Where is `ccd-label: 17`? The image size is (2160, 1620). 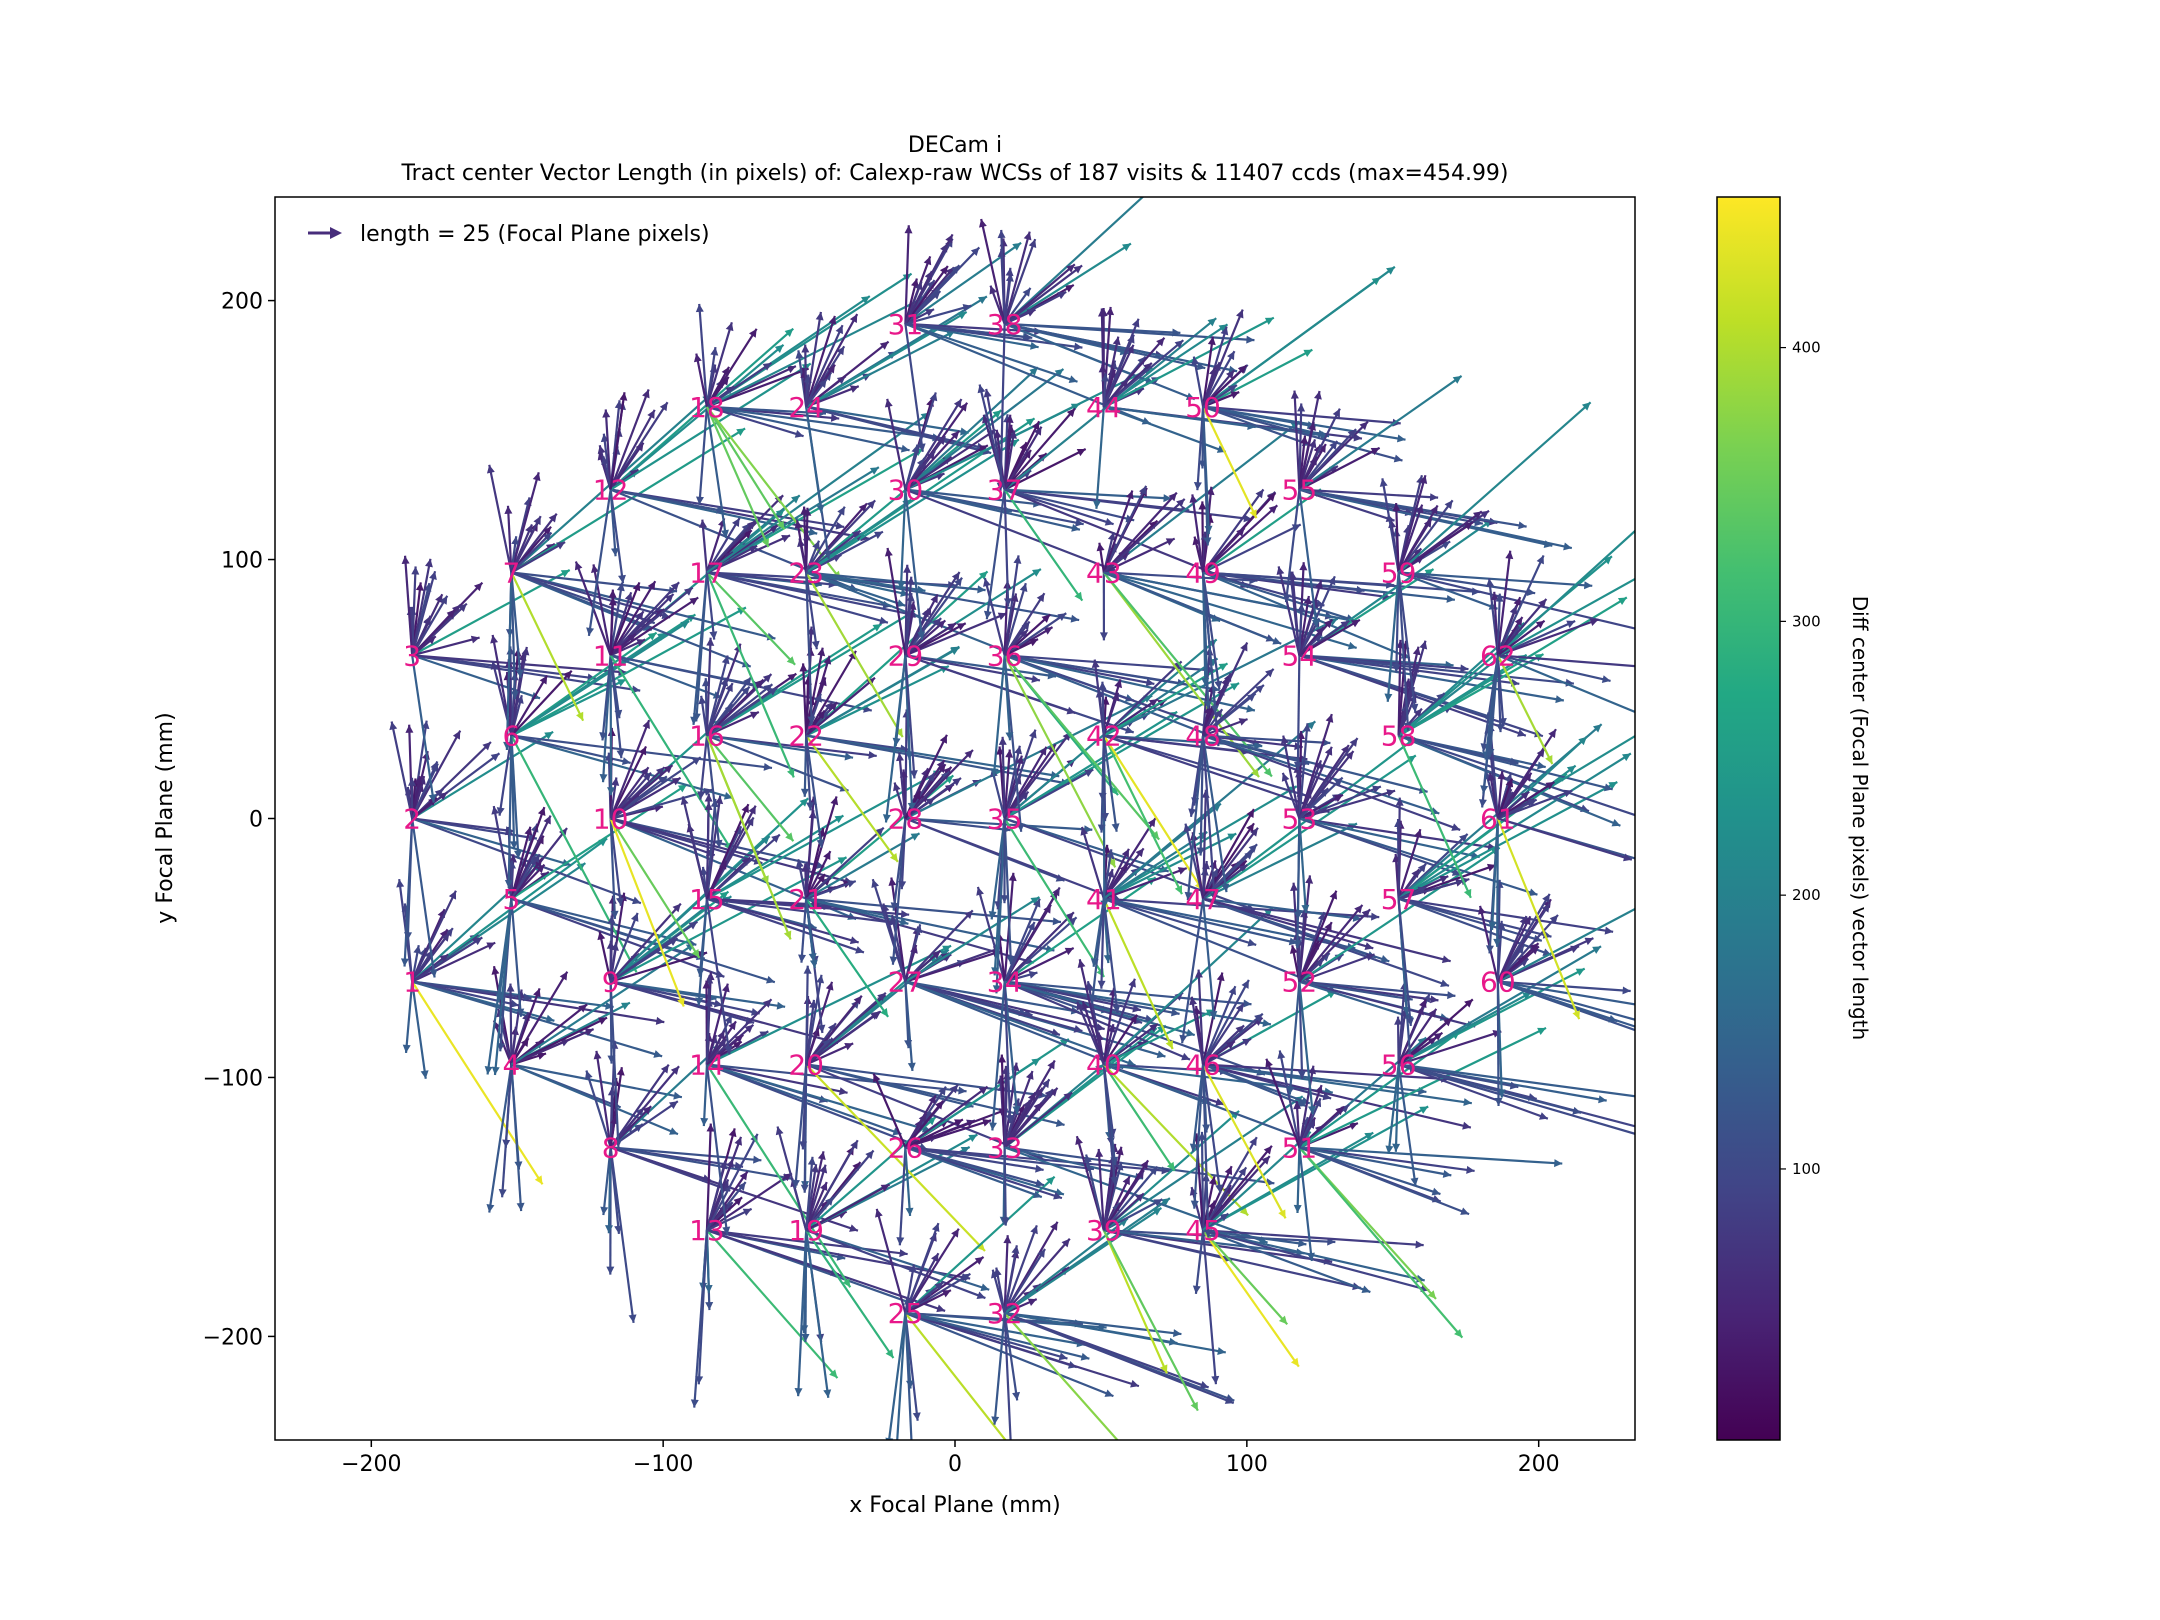 ccd-label: 17 is located at coordinates (707, 572).